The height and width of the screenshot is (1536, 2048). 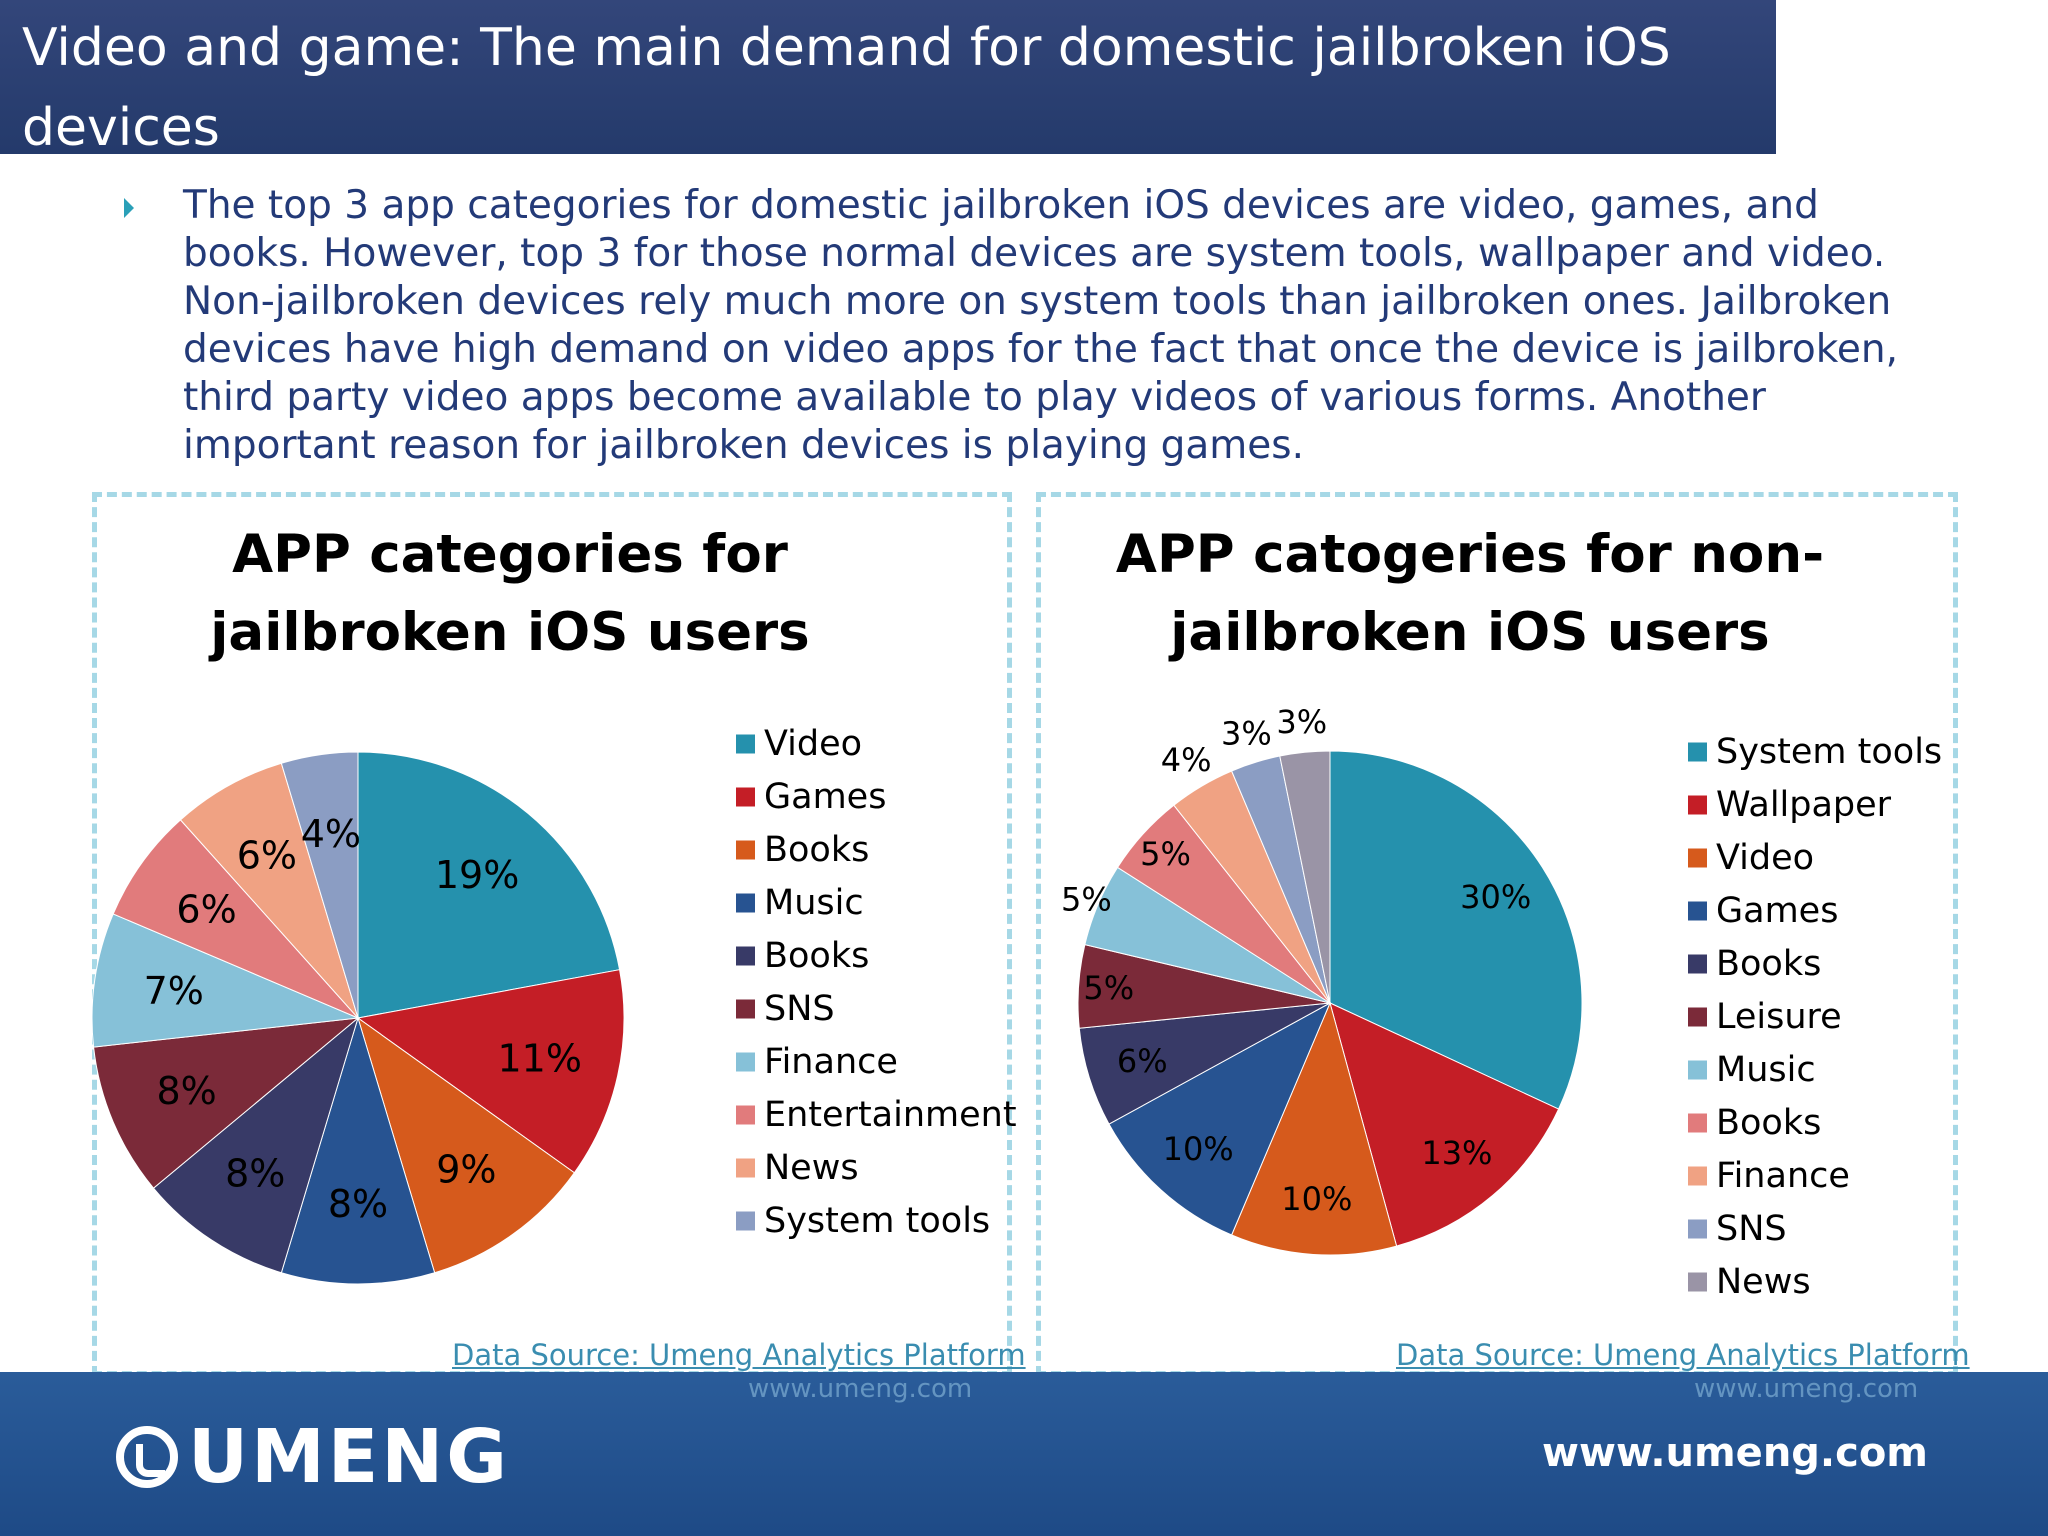 What do you see at coordinates (1766, 1070) in the screenshot?
I see `legend-label-right-6: Music` at bounding box center [1766, 1070].